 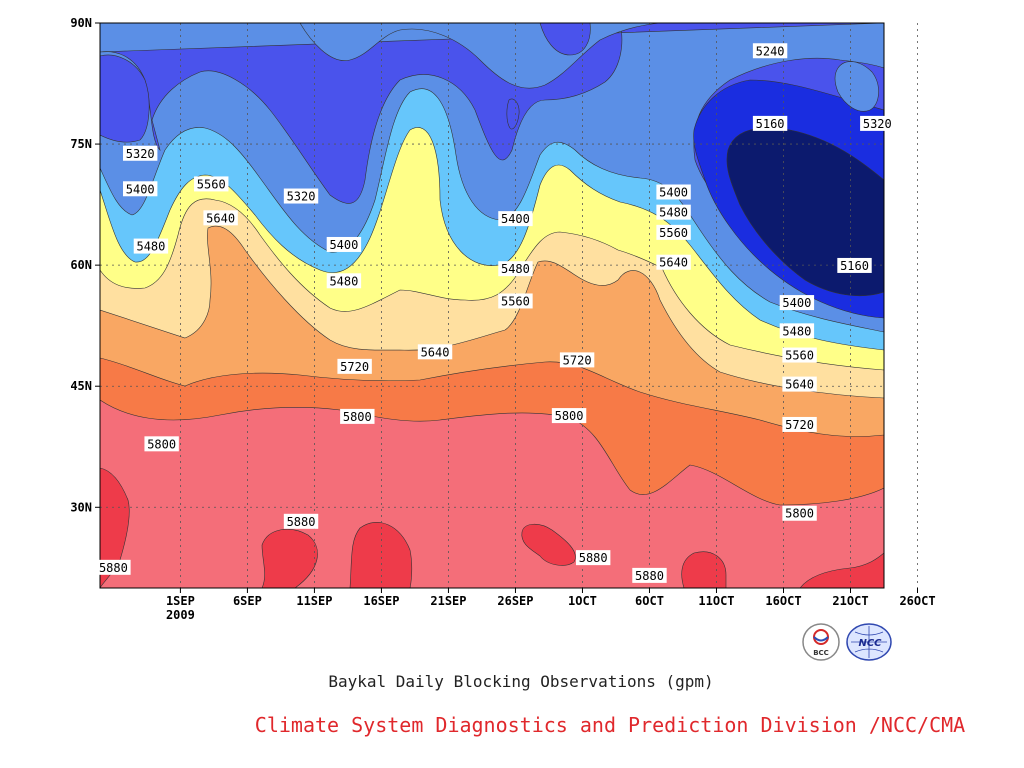 What do you see at coordinates (381, 601) in the screenshot?
I see `x-tick-label: 16SEP` at bounding box center [381, 601].